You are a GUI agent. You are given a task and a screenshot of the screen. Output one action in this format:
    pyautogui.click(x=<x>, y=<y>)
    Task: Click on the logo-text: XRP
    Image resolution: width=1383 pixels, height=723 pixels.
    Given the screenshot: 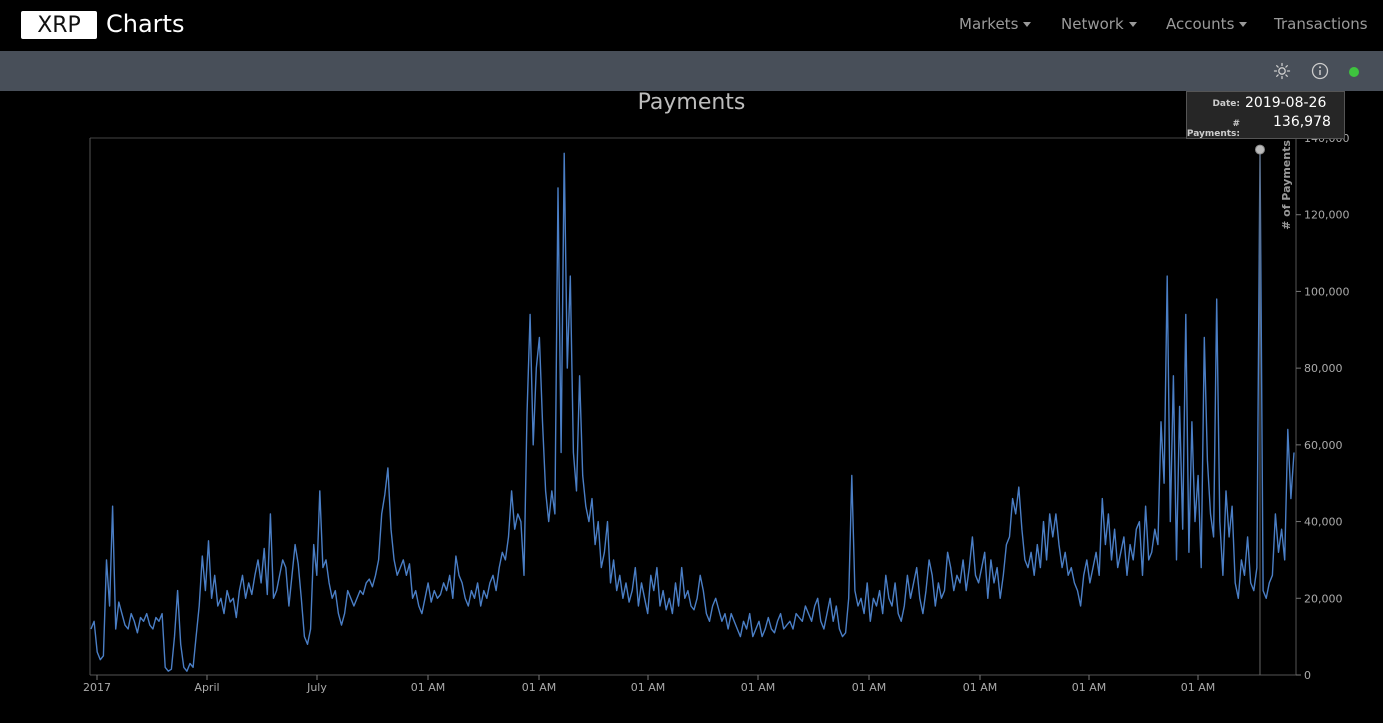 What is the action you would take?
    pyautogui.click(x=59, y=25)
    